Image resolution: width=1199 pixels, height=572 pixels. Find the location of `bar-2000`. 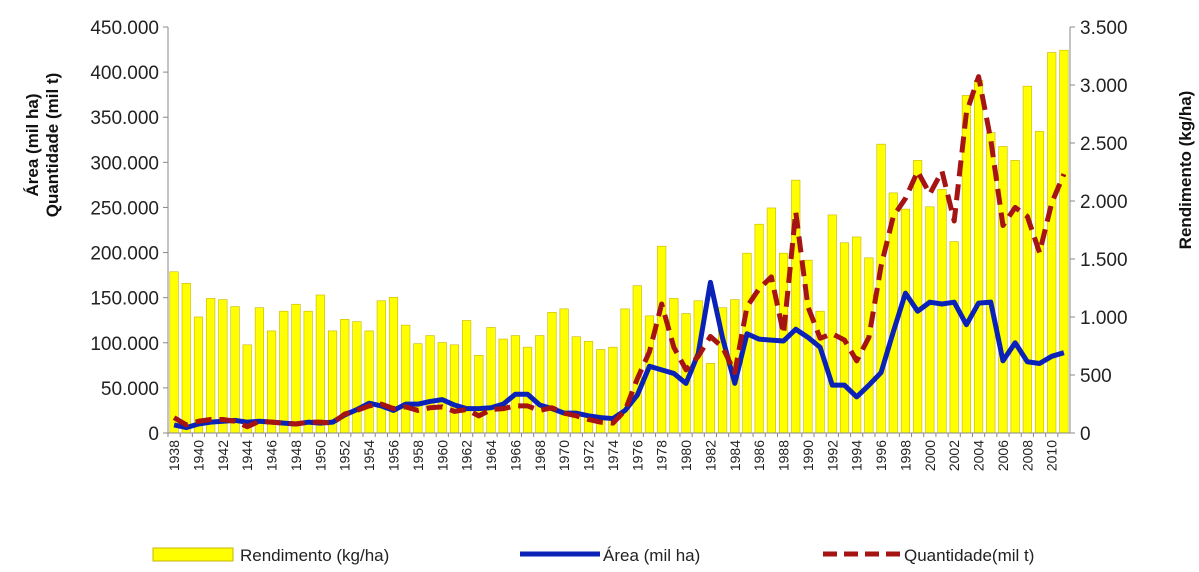

bar-2000 is located at coordinates (930, 320).